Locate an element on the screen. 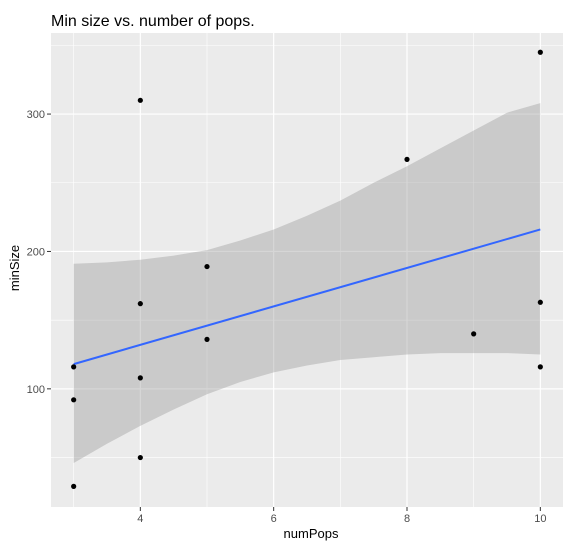  x-tick-label: 6 is located at coordinates (274, 519).